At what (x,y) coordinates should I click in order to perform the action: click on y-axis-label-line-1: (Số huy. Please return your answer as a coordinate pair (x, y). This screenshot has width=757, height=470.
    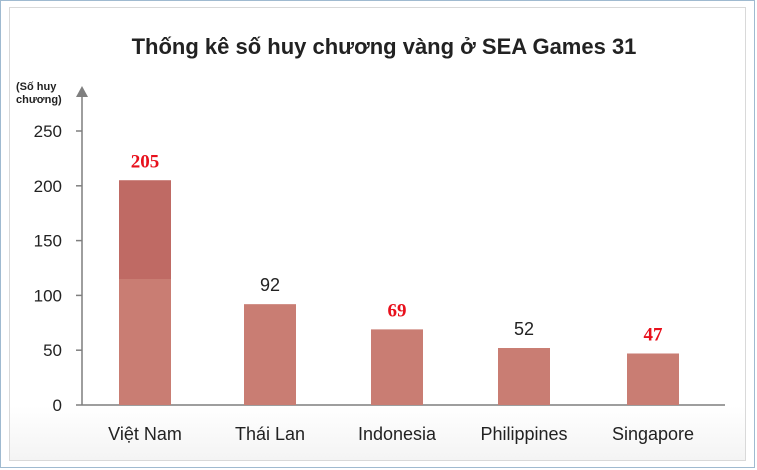
    Looking at the image, I should click on (36, 87).